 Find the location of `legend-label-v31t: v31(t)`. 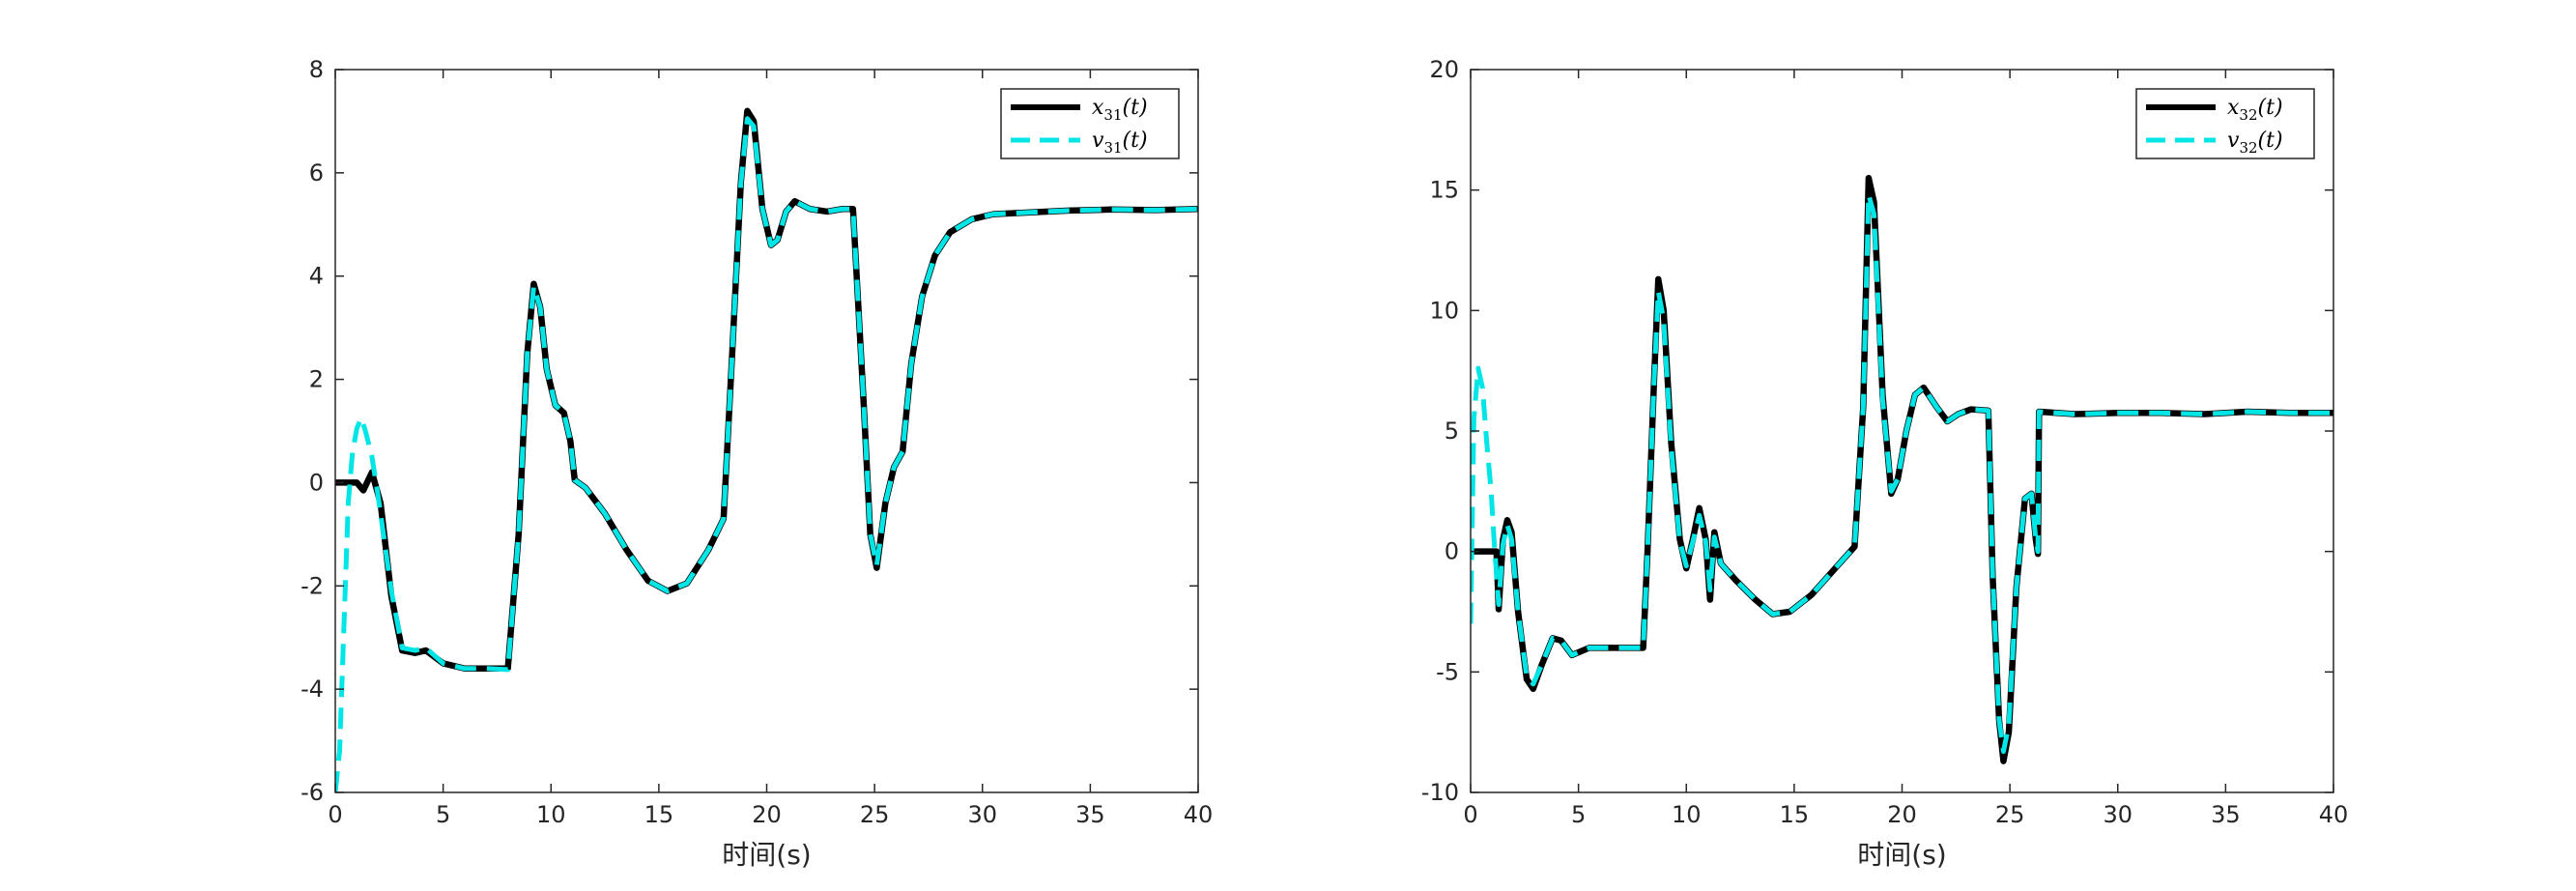

legend-label-v31t: v31(t) is located at coordinates (1120, 143).